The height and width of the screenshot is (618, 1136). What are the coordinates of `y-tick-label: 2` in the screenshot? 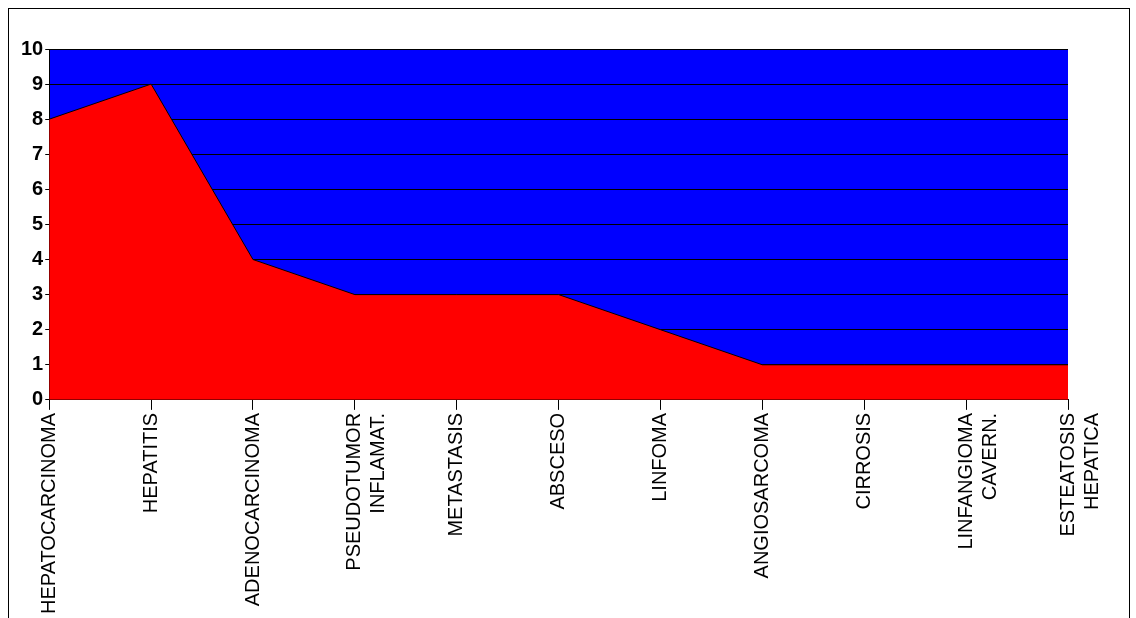 It's located at (38, 328).